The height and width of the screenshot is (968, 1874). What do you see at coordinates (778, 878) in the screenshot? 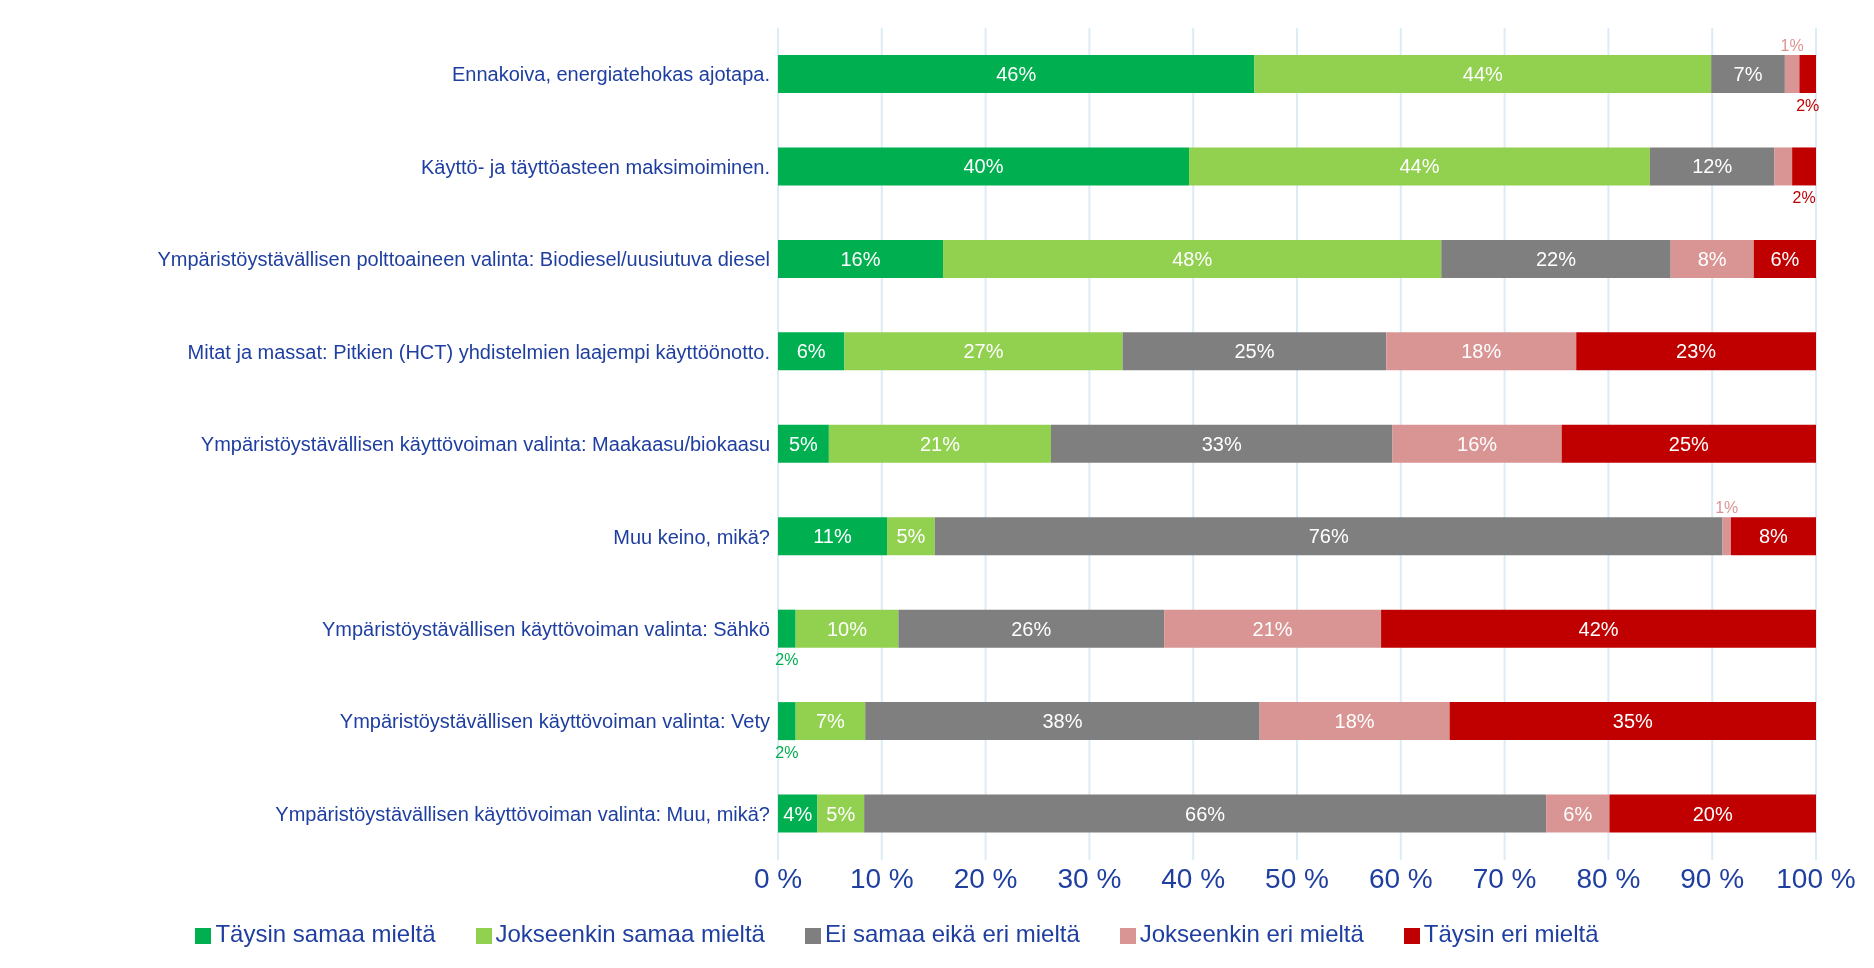
I see `x-tick-label: 0 %` at bounding box center [778, 878].